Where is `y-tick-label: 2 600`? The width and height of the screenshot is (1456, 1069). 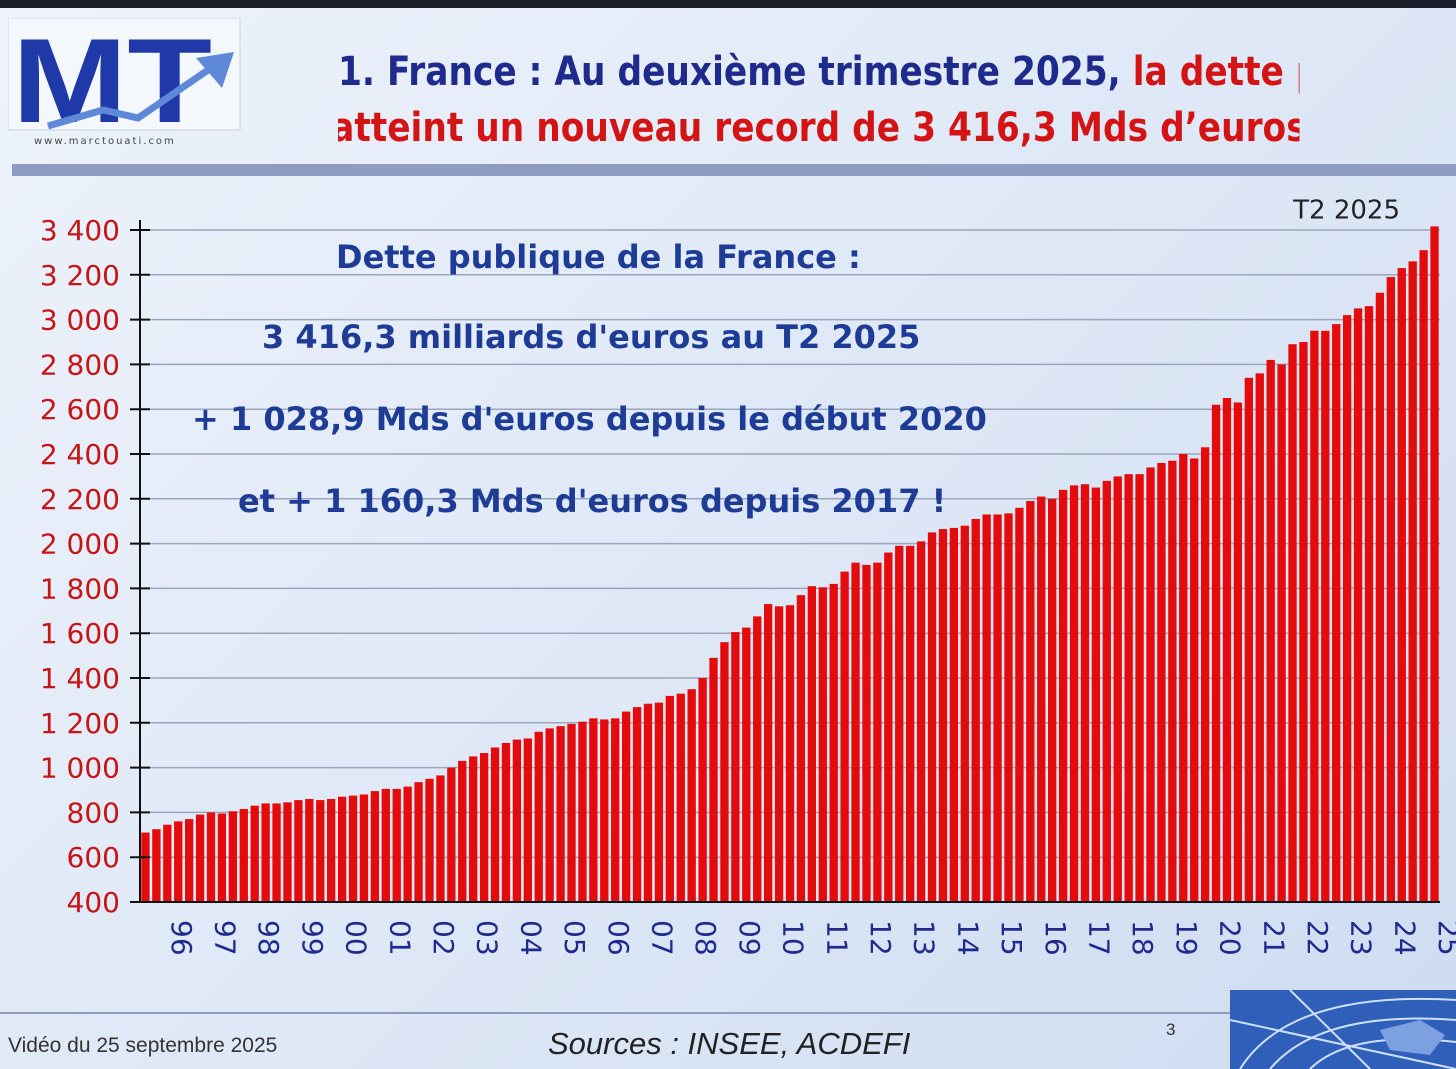 y-tick-label: 2 600 is located at coordinates (80, 409).